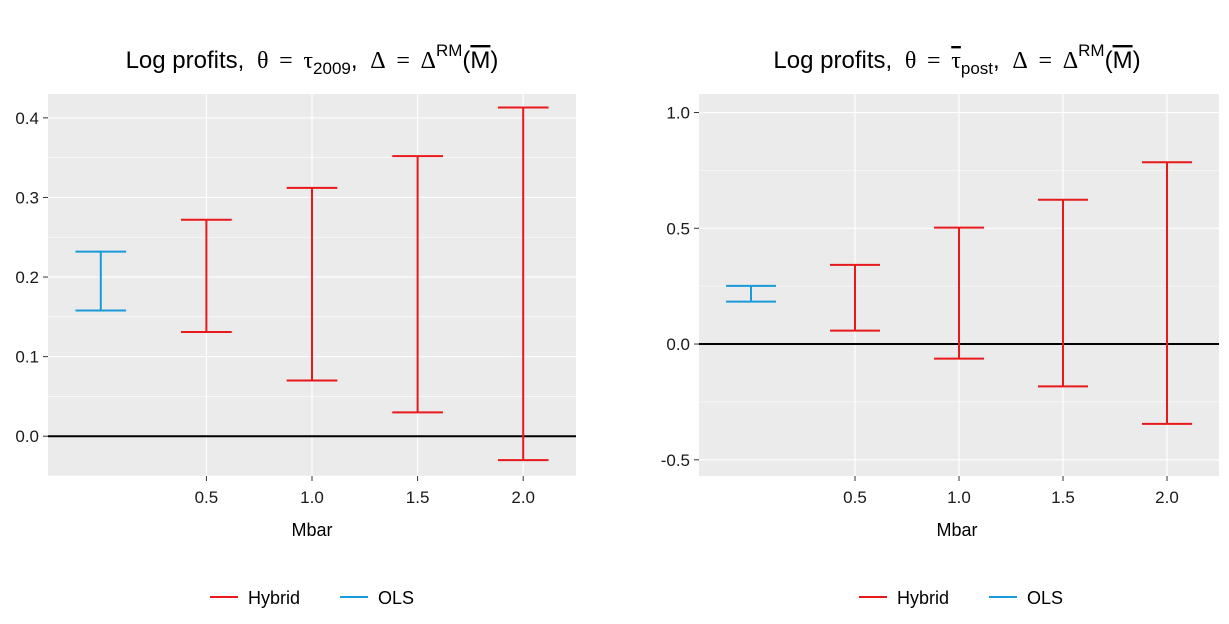 The height and width of the screenshot is (624, 1229). I want to click on y-tick-label: 0.1, so click(27, 357).